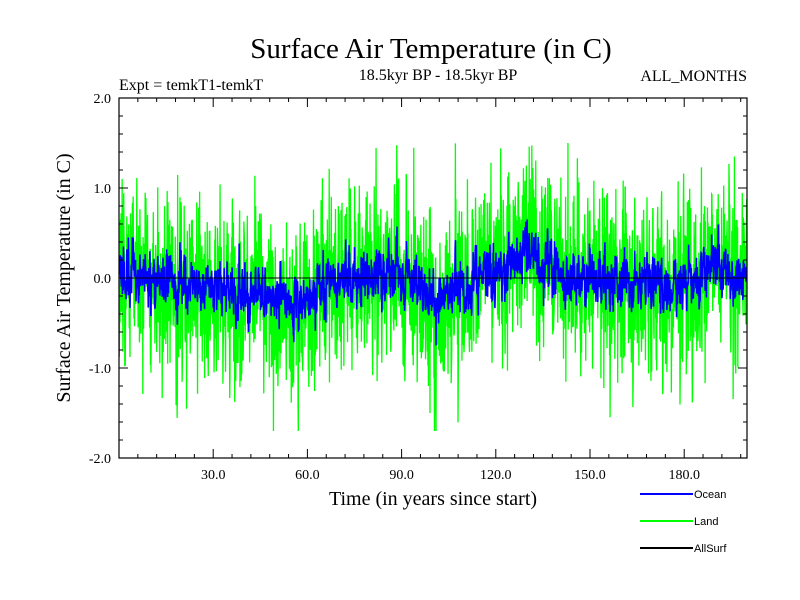  Describe the element at coordinates (433, 499) in the screenshot. I see `x-axis-label: Time (in years since start)` at that location.